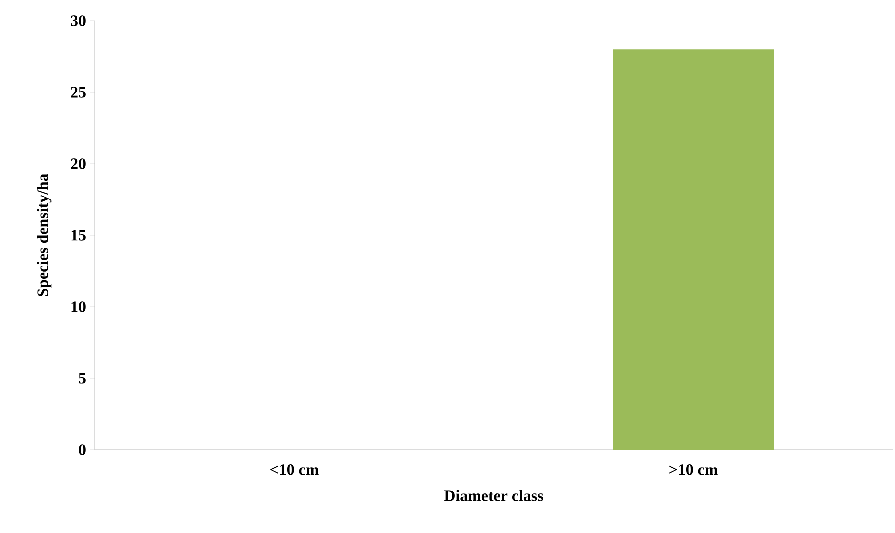 The image size is (895, 533). I want to click on y-tick-label: 15, so click(79, 235).